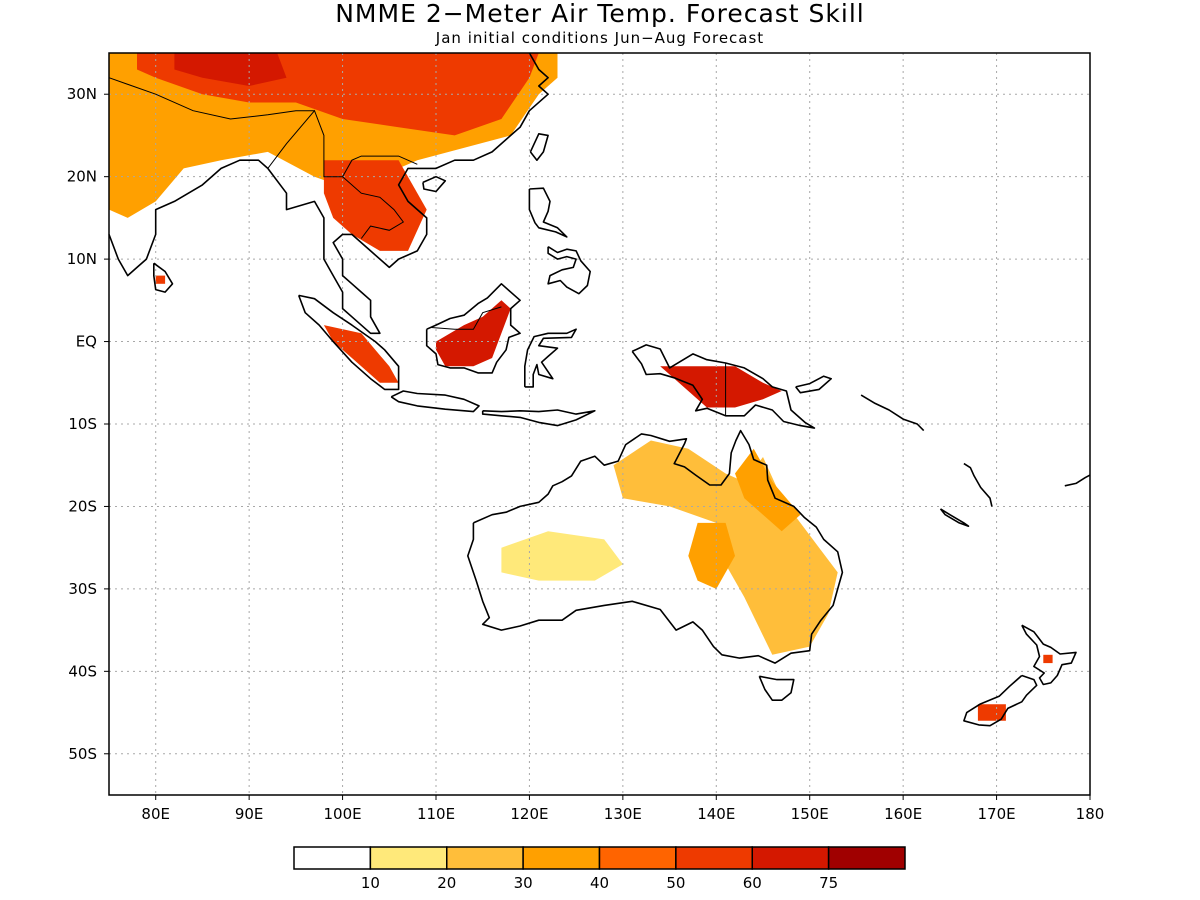 The width and height of the screenshot is (1200, 900). What do you see at coordinates (562, 556) in the screenshot?
I see `skill-region-australia-west` at bounding box center [562, 556].